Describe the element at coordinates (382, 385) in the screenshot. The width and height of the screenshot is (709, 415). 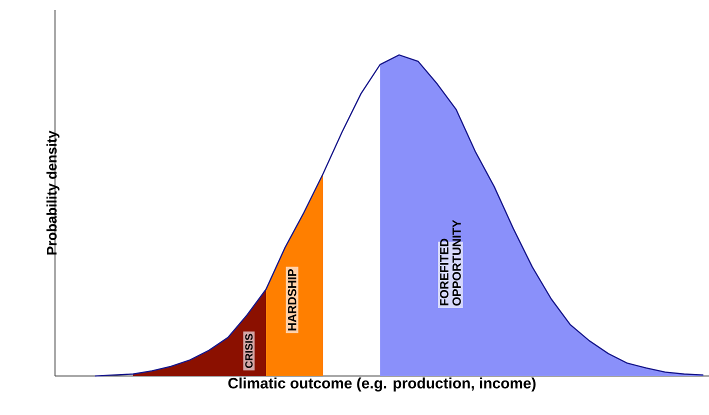
I see `x-axis-title: Climatic outcome (e.g. production, income)` at that location.